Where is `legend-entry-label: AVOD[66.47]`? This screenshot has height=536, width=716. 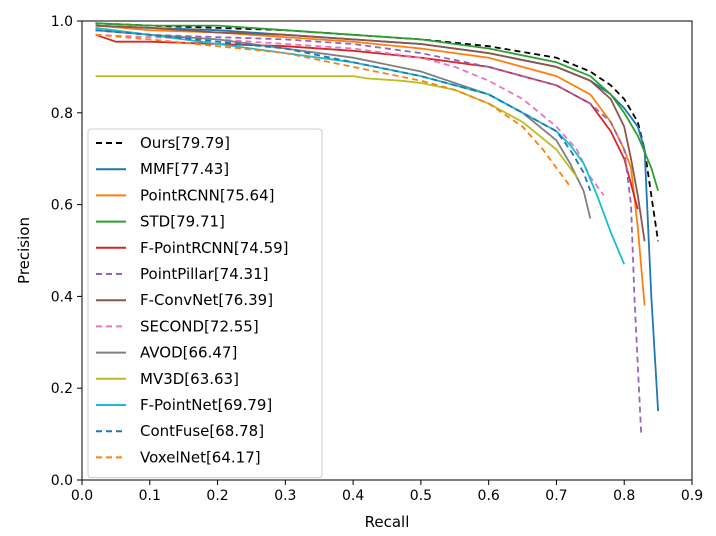 legend-entry-label: AVOD[66.47] is located at coordinates (188, 353).